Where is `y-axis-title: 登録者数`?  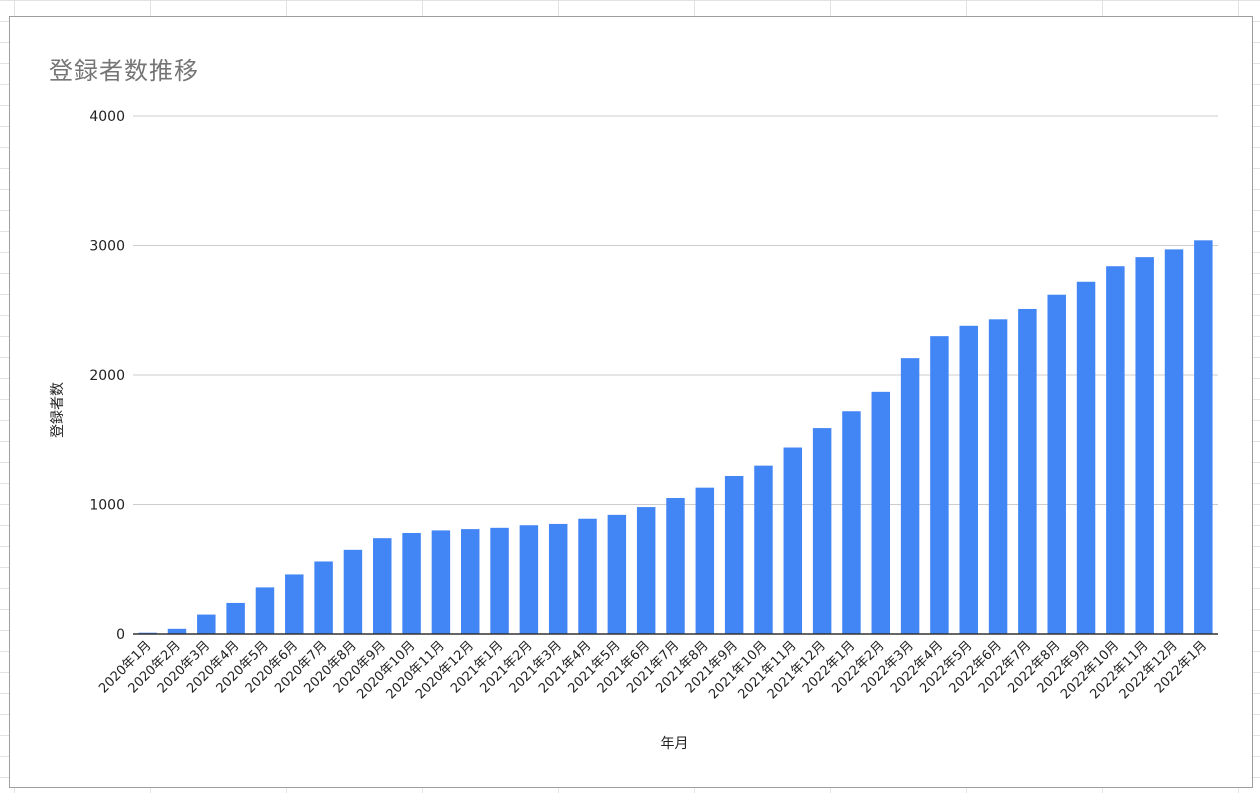
y-axis-title: 登録者数 is located at coordinates (58, 410).